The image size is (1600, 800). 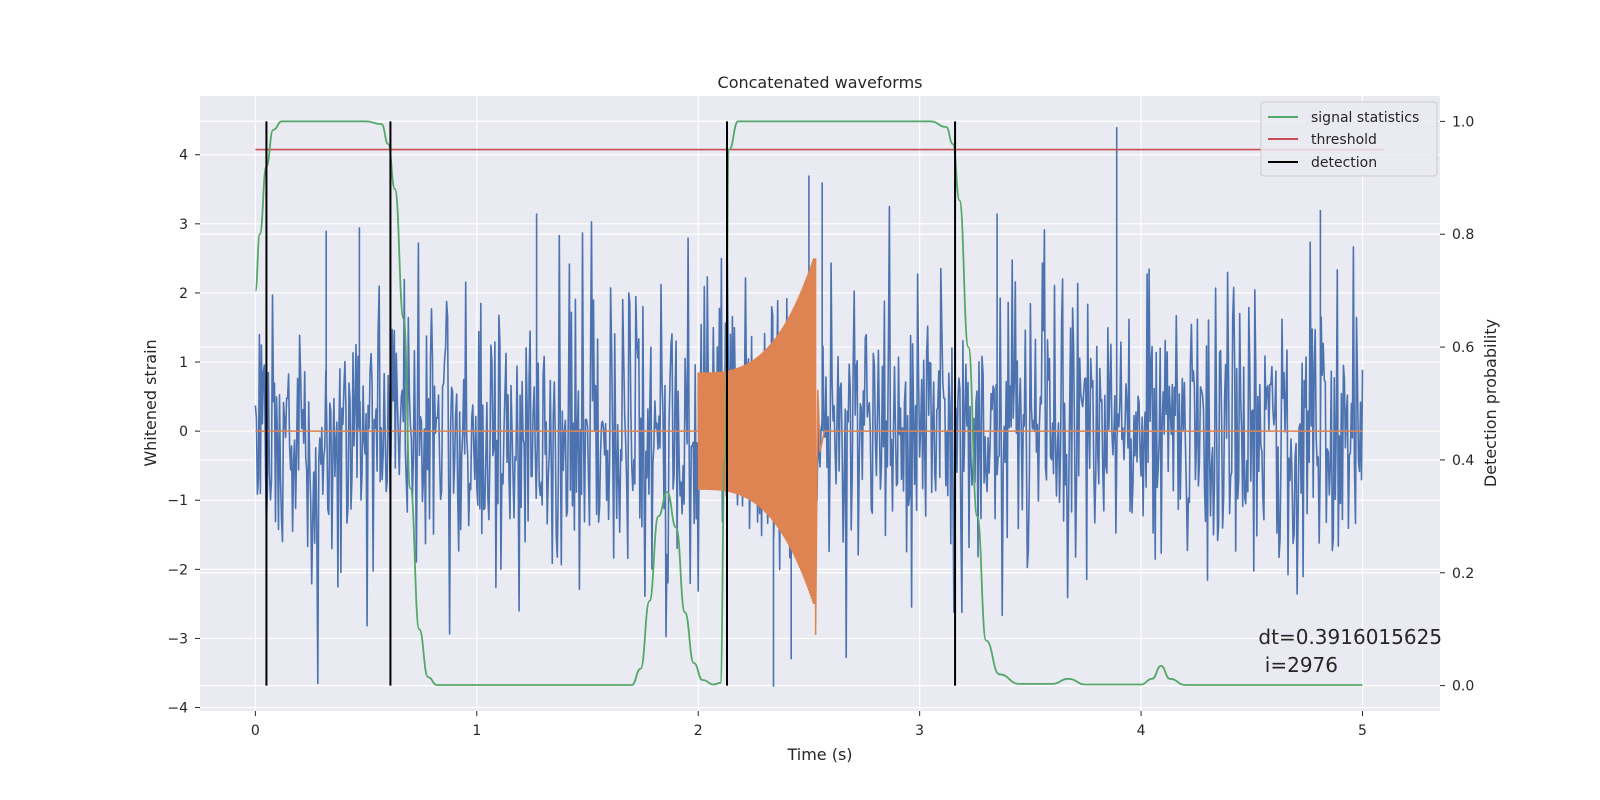 I want to click on y-tick-label: 3, so click(x=183, y=225).